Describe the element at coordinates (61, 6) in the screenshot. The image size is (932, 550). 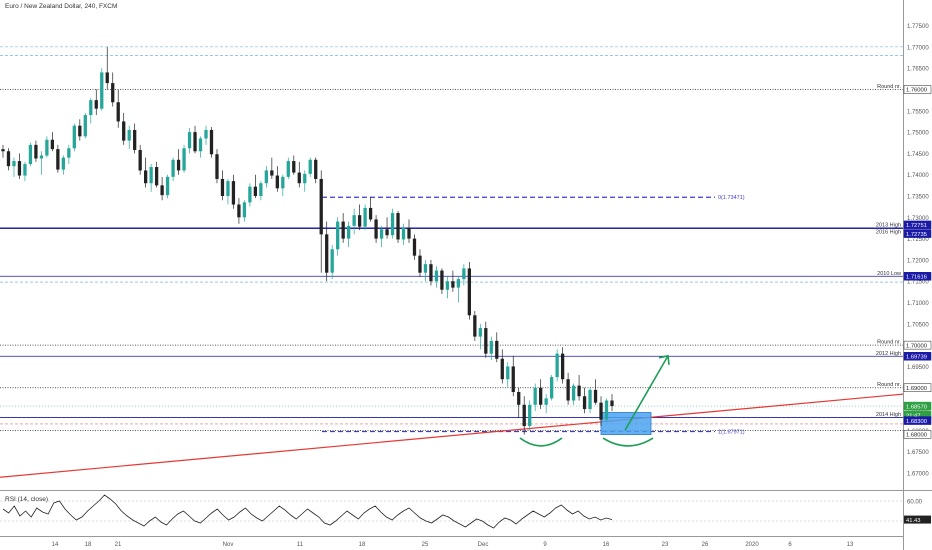
I see `chart-title: Euro / New Zealand Dollar, 240, FXCM` at that location.